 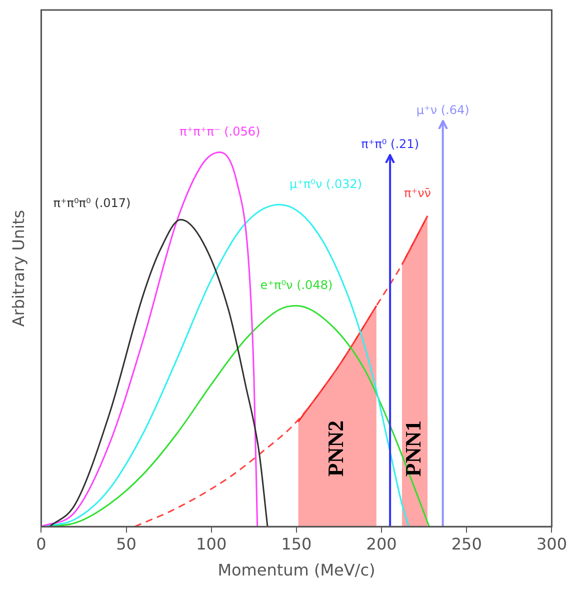 What do you see at coordinates (443, 110) in the screenshot?
I see `ref-line-label: μ⁺ν (.64)` at bounding box center [443, 110].